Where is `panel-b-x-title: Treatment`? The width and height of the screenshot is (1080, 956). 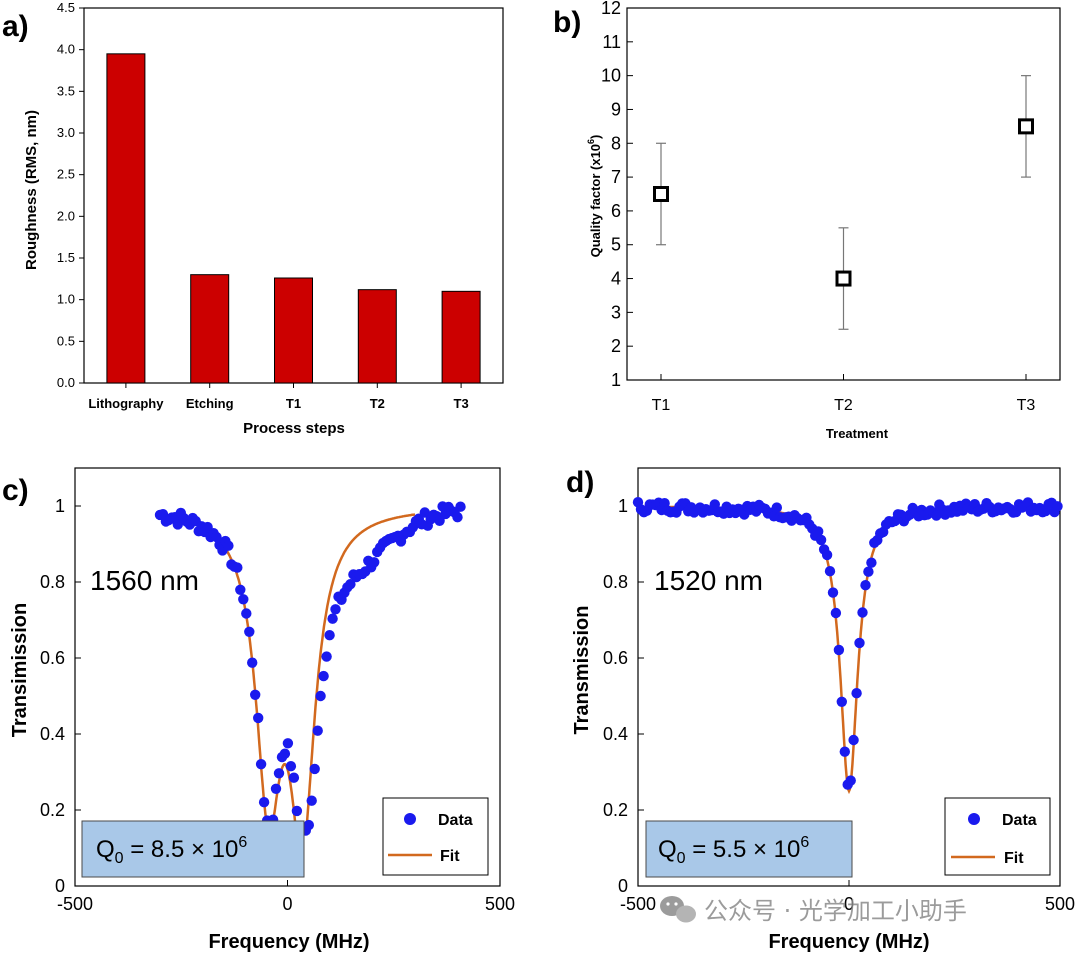 panel-b-x-title: Treatment is located at coordinates (857, 433).